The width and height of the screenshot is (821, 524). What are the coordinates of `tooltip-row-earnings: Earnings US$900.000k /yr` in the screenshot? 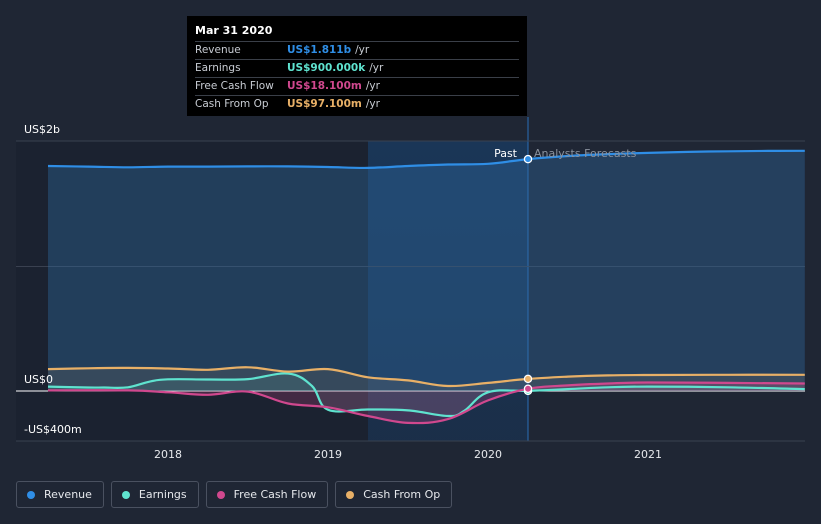 It's located at (357, 69).